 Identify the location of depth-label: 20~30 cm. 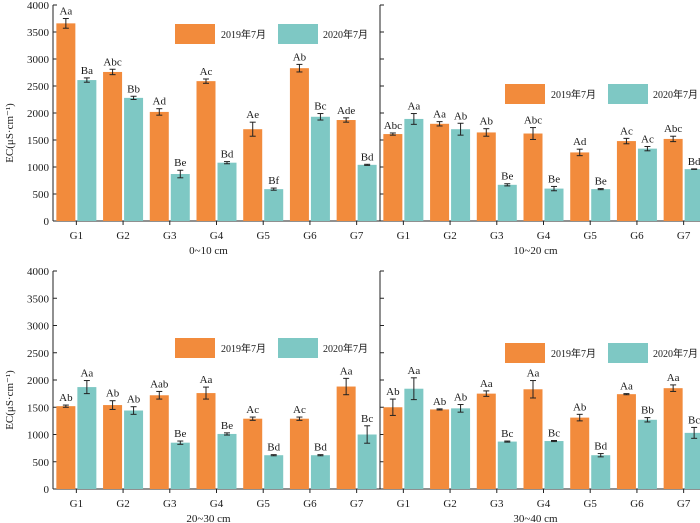
(208, 518).